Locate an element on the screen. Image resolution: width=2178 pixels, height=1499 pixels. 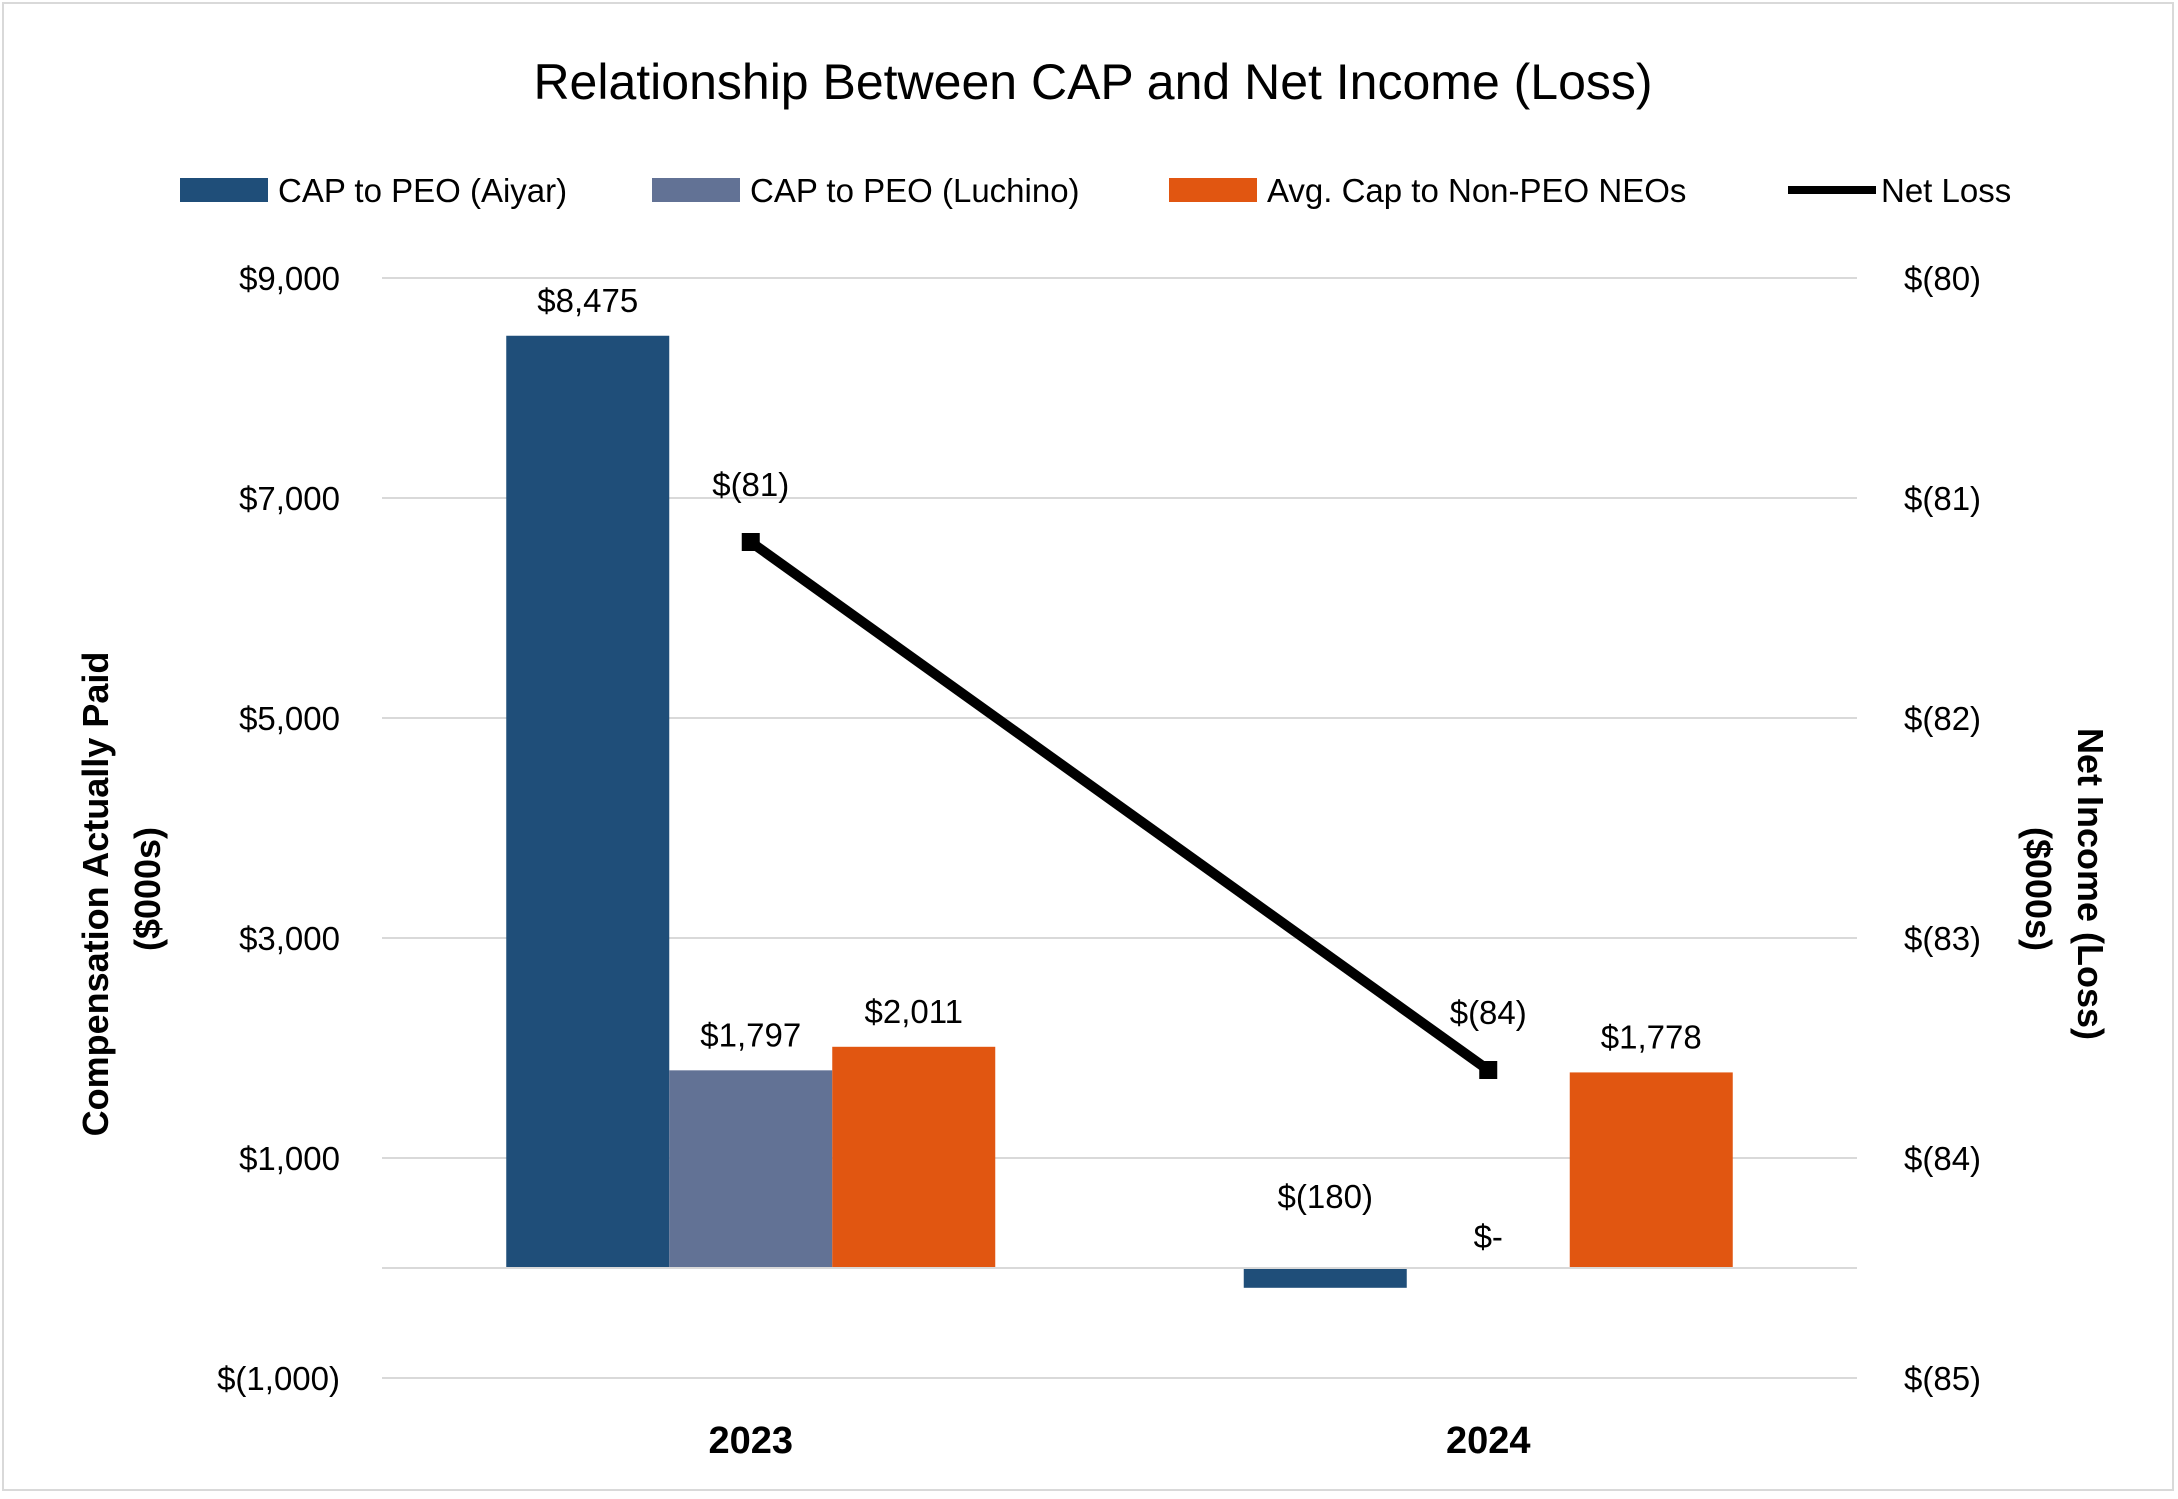
y-tick-label: $9,000 is located at coordinates (289, 278).